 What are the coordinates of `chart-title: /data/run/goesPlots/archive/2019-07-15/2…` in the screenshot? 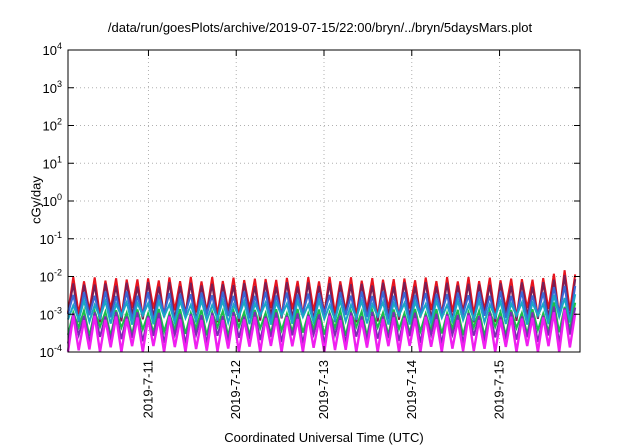 It's located at (320, 27).